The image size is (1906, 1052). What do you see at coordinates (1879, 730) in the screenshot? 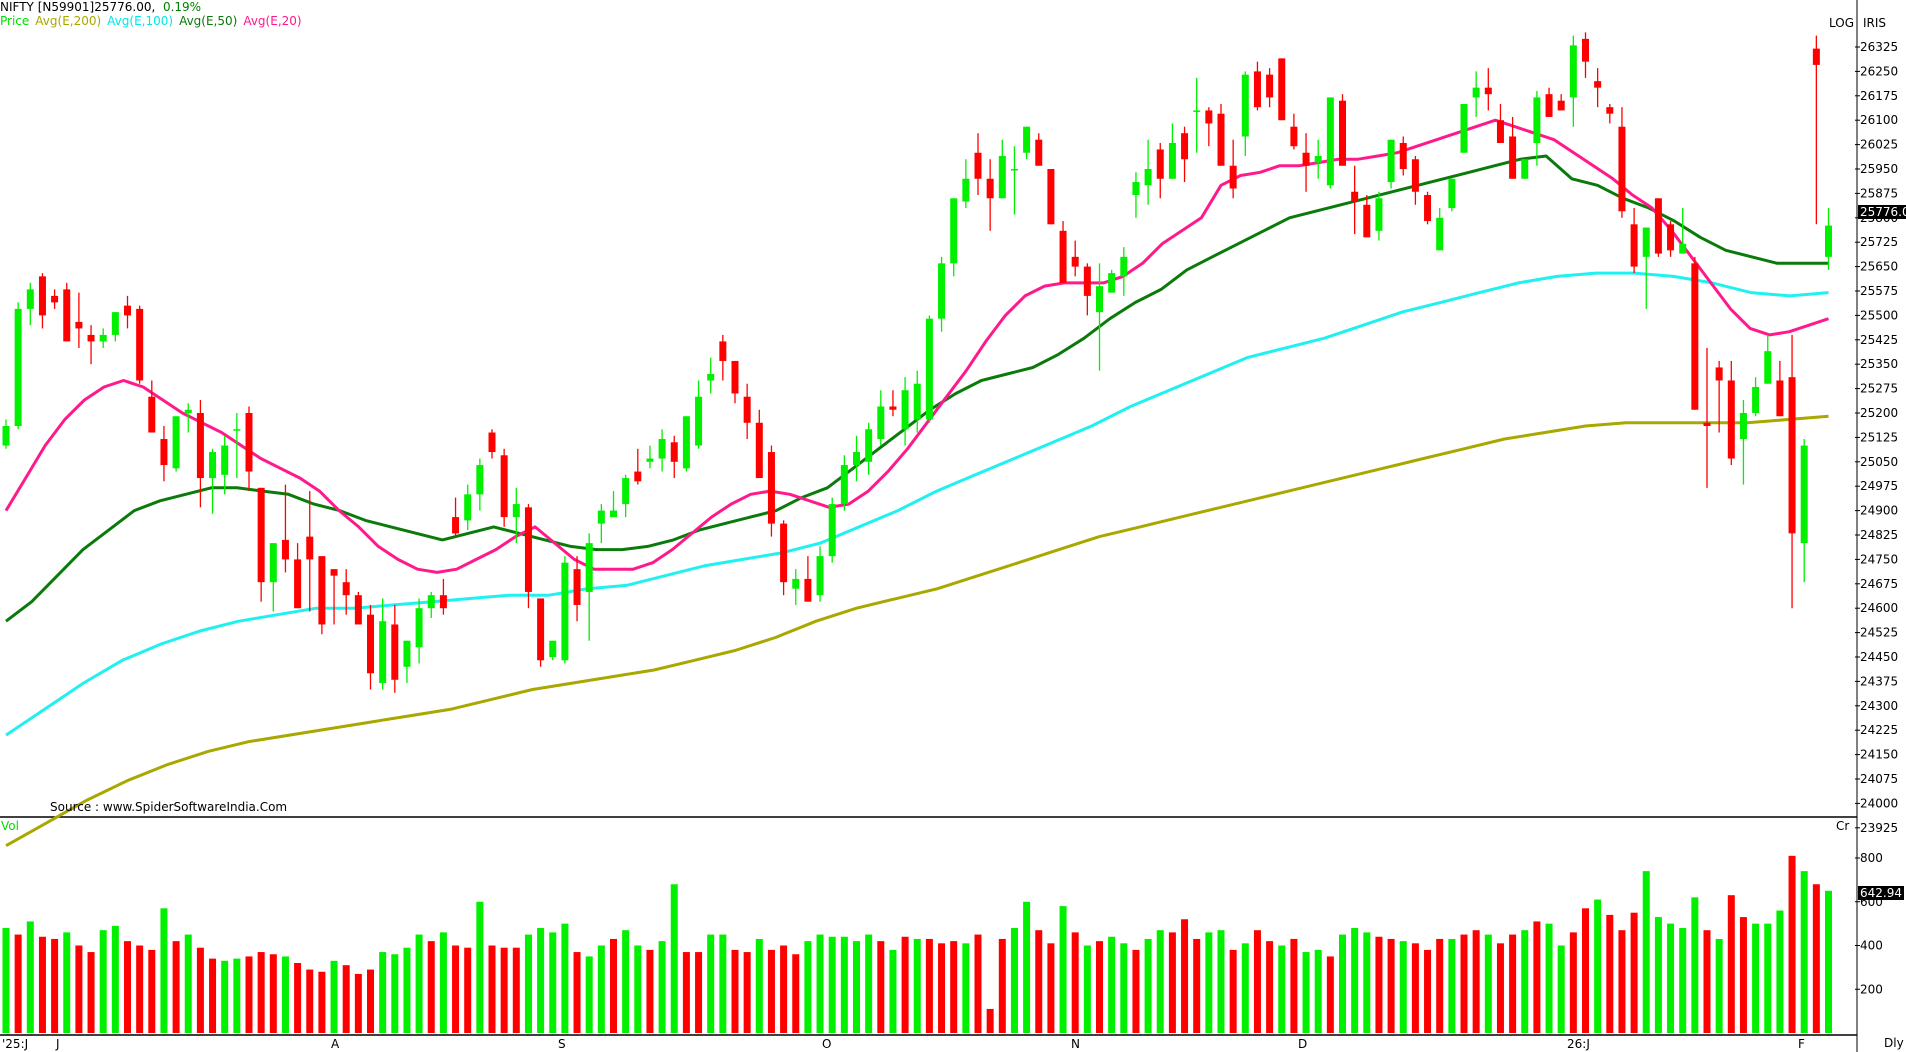
I see `svg-text: 24225` at bounding box center [1879, 730].